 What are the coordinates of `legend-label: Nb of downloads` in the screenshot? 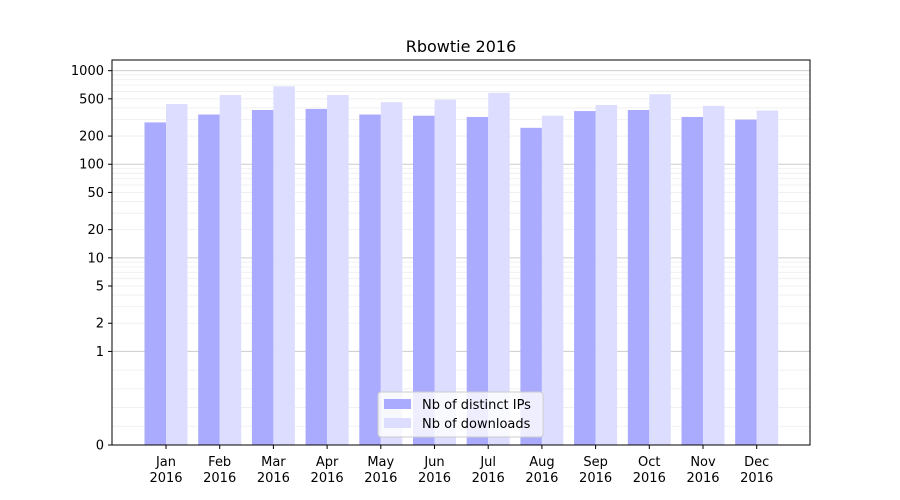 It's located at (476, 424).